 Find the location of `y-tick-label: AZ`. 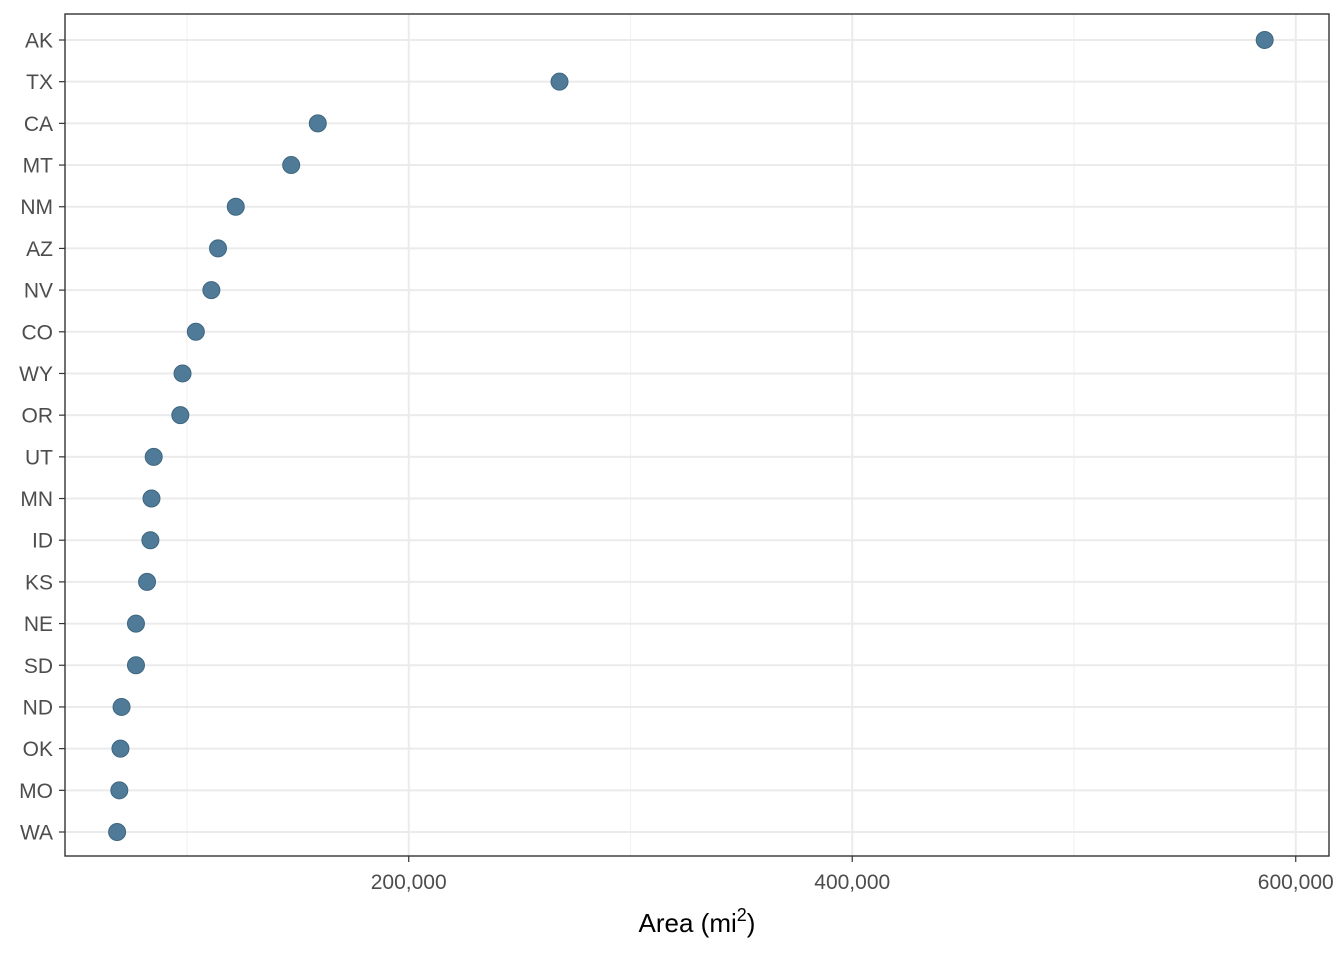

y-tick-label: AZ is located at coordinates (39, 249).